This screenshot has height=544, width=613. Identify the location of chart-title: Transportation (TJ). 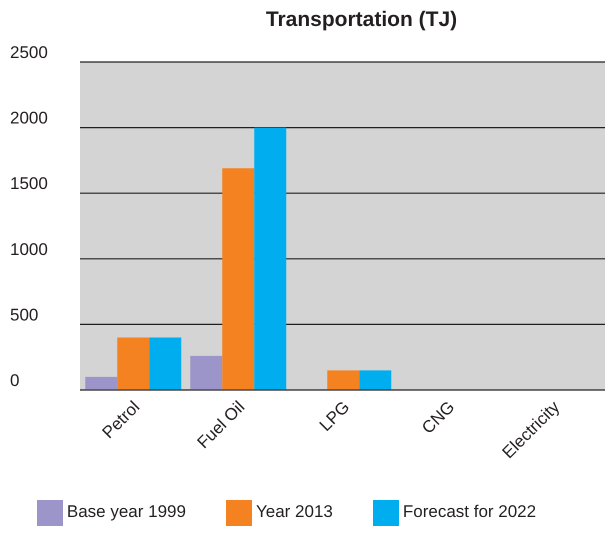
(361, 20).